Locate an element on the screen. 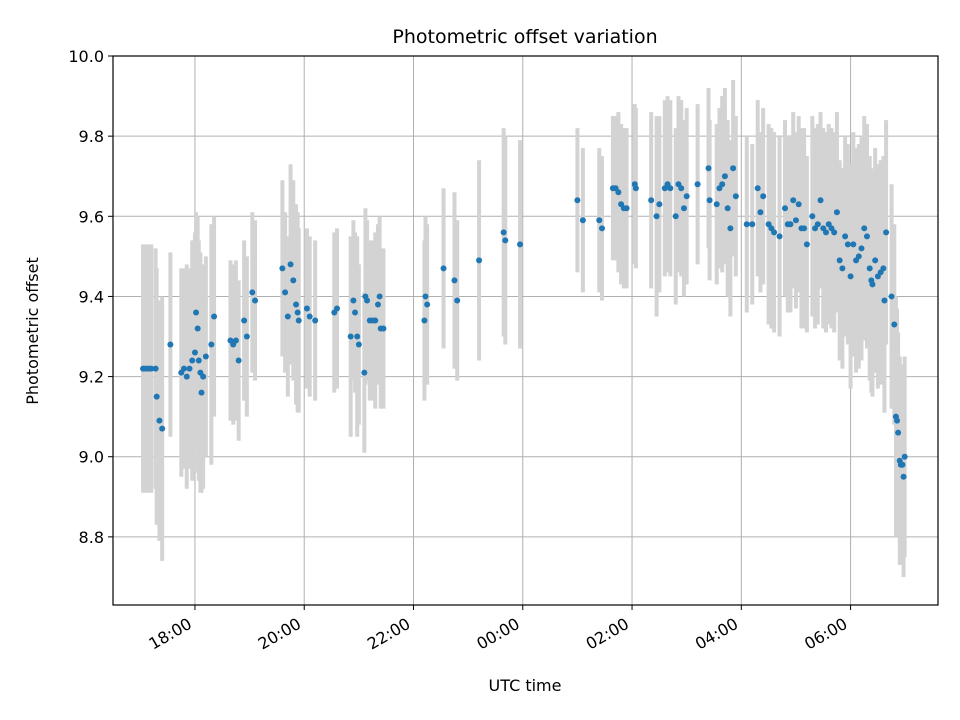 The width and height of the screenshot is (960, 720). y-axis-label: Photometric offset is located at coordinates (32, 331).